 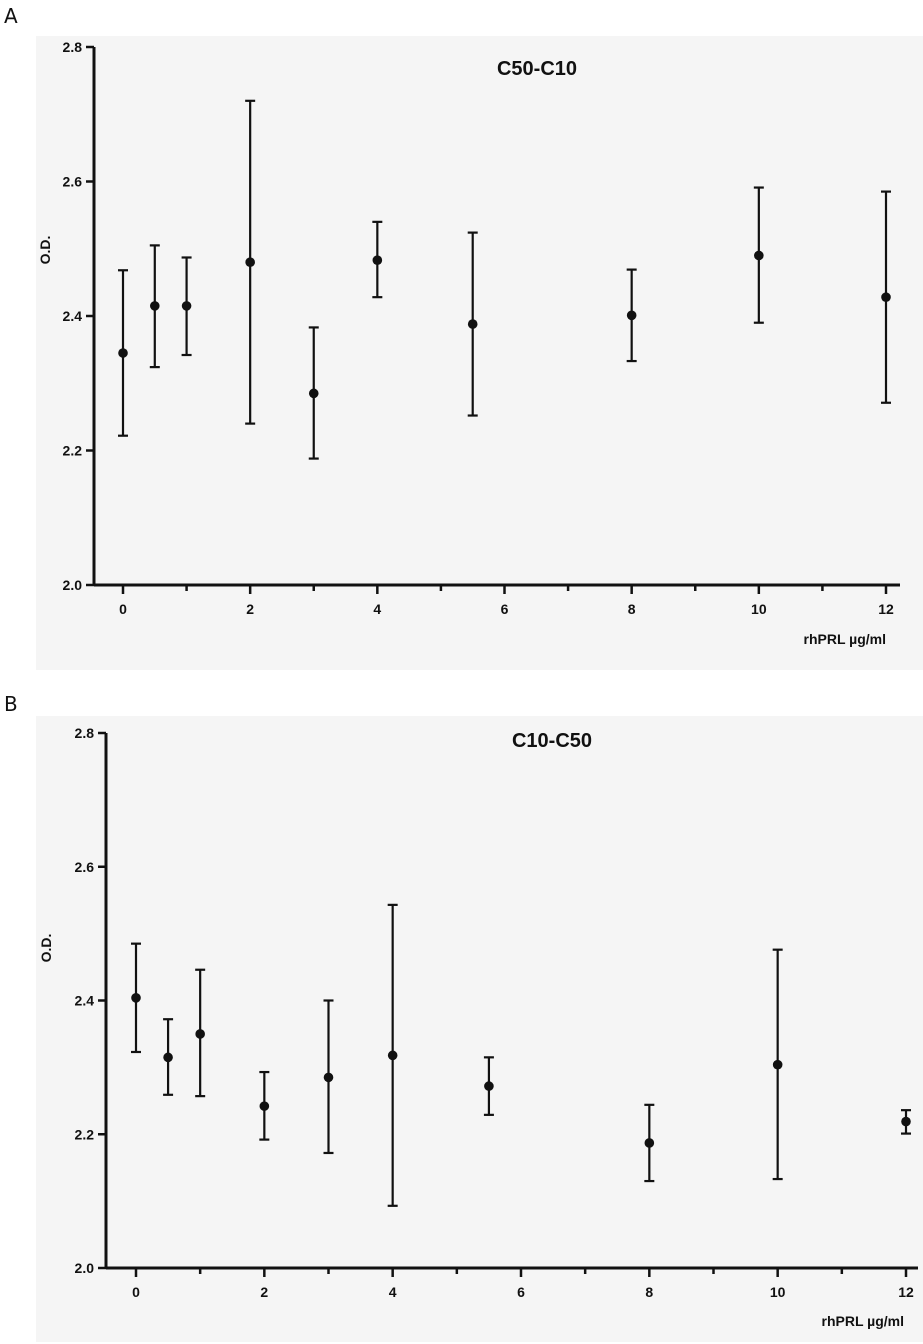 I want to click on panel-label-b: B, so click(x=11, y=704).